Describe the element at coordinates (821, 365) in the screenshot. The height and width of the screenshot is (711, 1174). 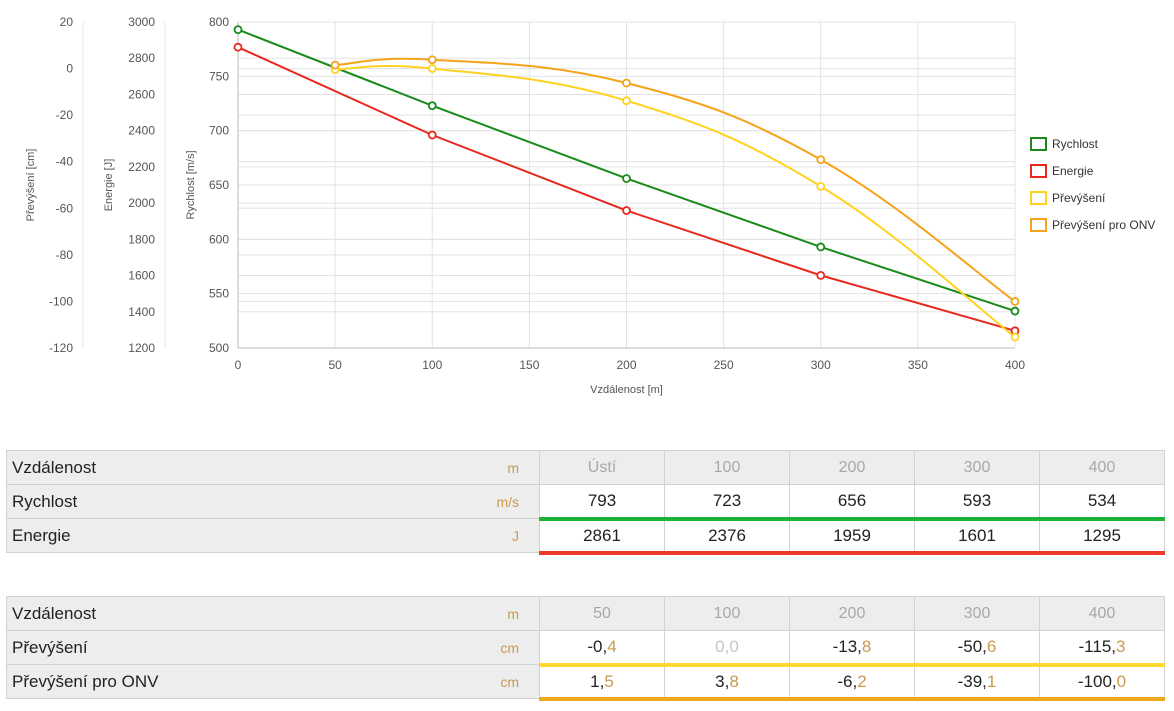
I see `x-tick-label: 300` at that location.